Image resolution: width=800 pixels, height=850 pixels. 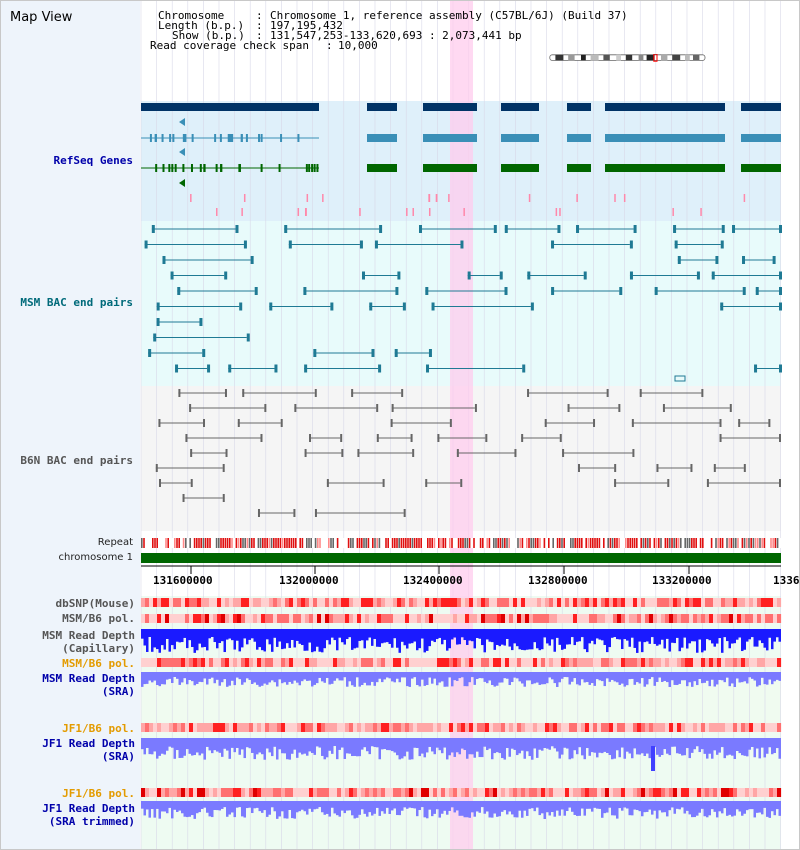 I want to click on msm-bac-features, so click(x=463, y=303).